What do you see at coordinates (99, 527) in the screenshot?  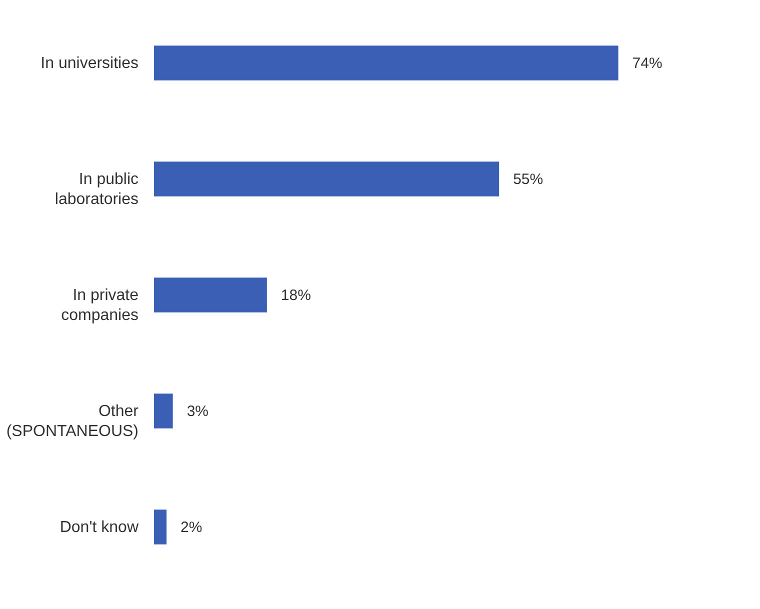 I see `y-tick-label: Don't know` at bounding box center [99, 527].